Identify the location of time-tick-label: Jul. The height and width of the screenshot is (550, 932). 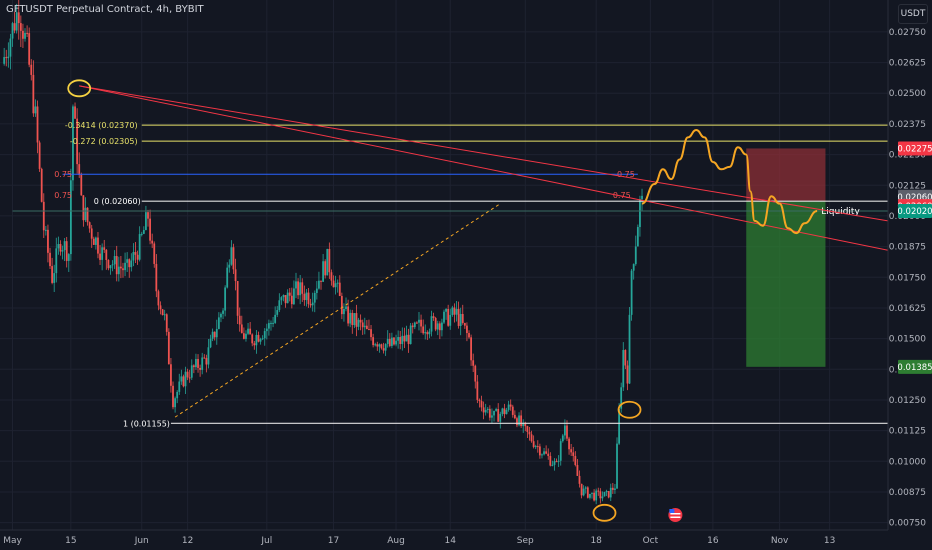
(266, 541).